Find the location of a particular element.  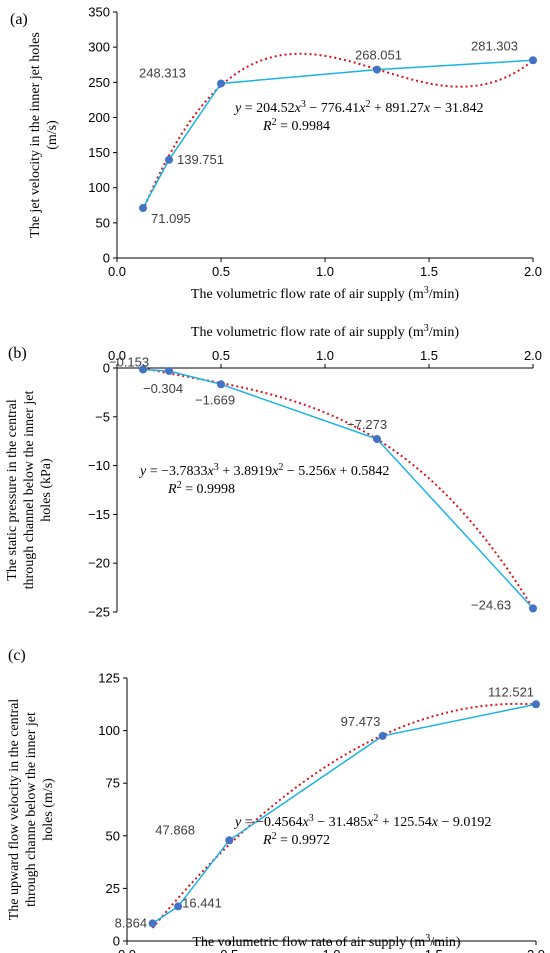

y-tick-label: 300 is located at coordinates (99, 47).